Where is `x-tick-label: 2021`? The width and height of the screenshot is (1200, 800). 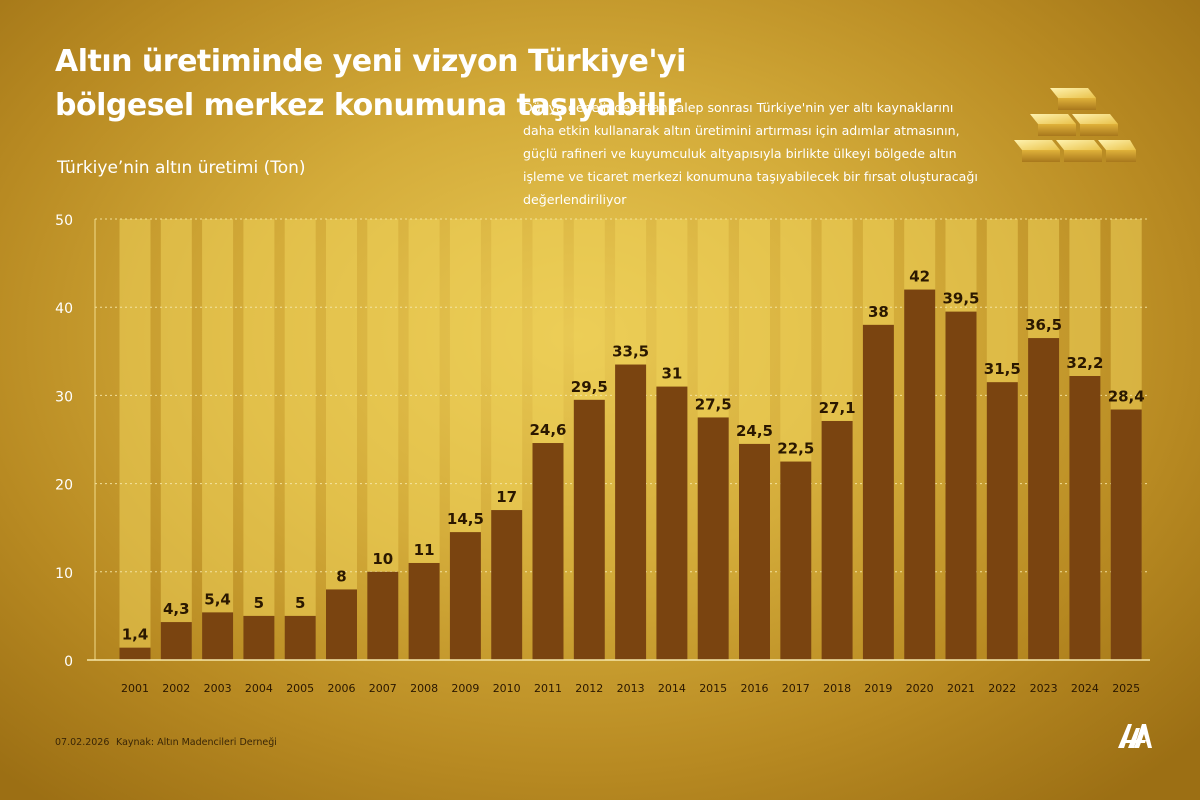
x-tick-label: 2021 is located at coordinates (961, 688).